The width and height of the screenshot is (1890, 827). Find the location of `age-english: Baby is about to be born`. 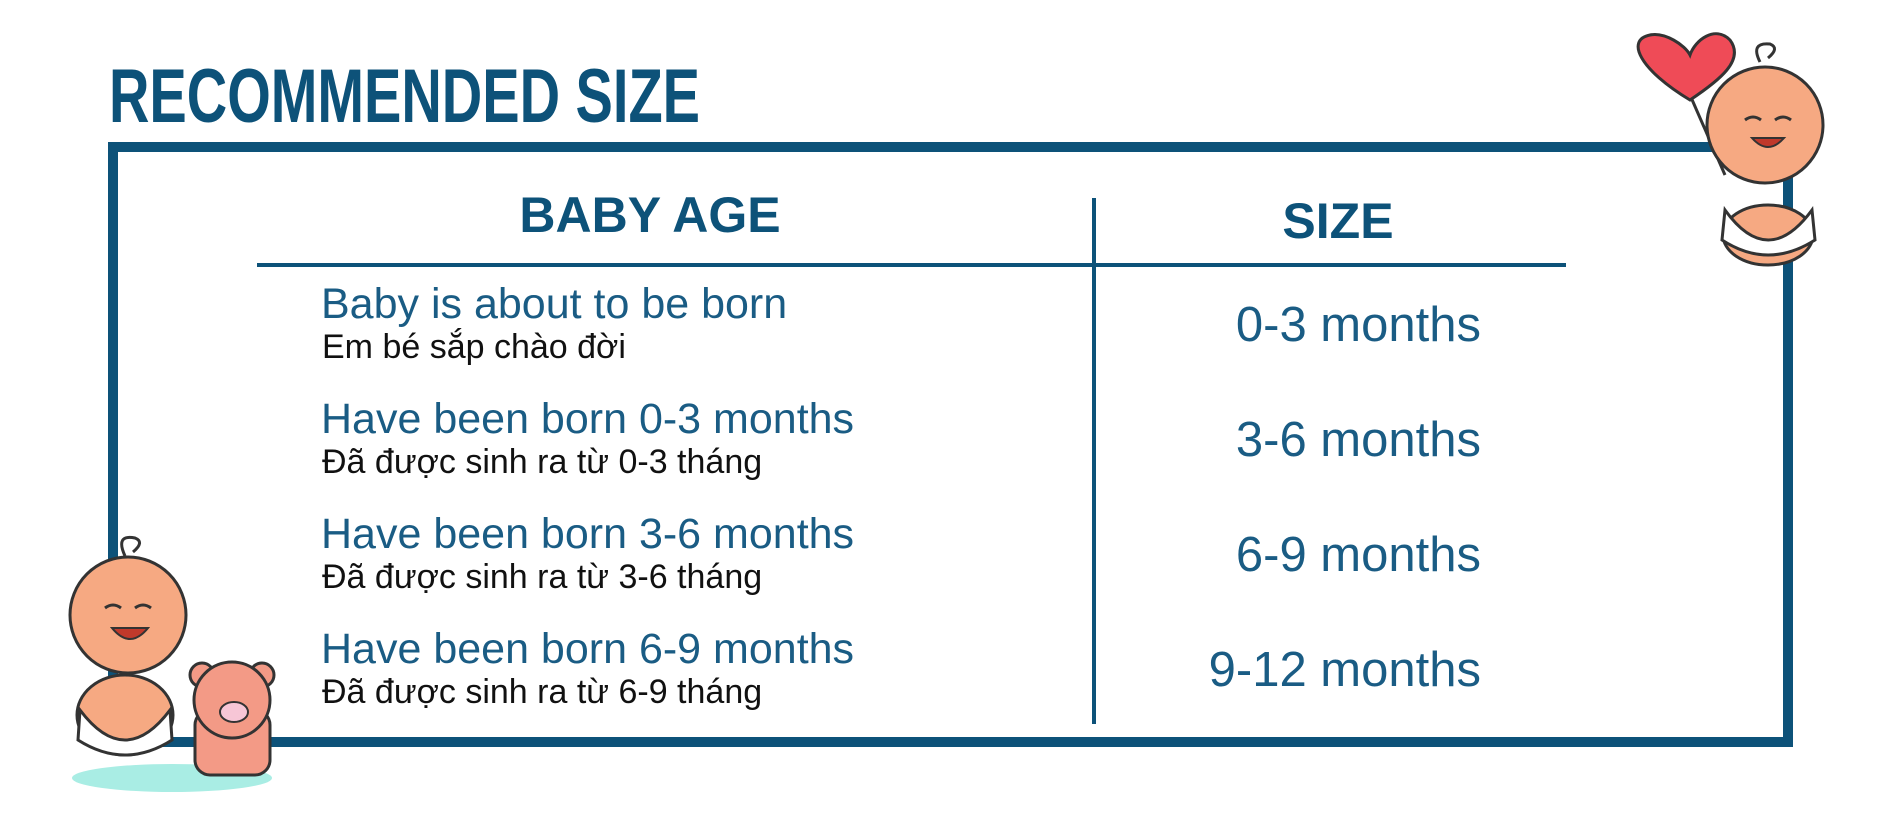

age-english: Baby is about to be born is located at coordinates (554, 304).